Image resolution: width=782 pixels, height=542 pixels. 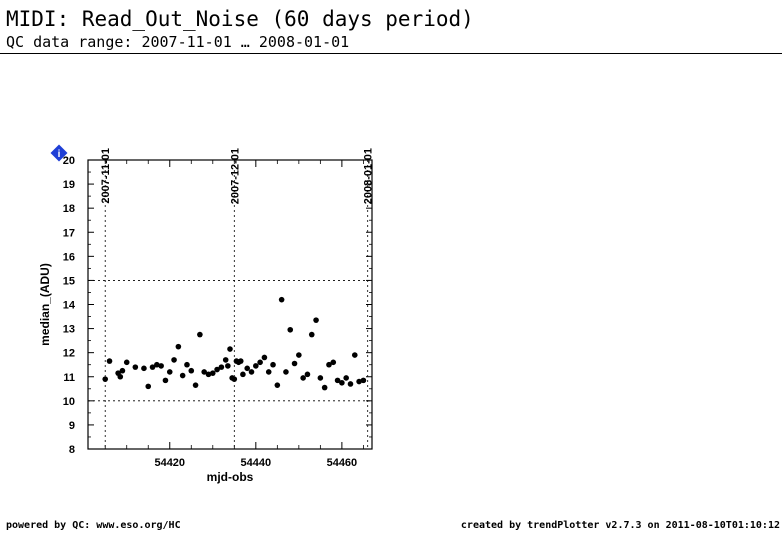 I want to click on y-tick-label-12: 20, so click(x=69, y=161).